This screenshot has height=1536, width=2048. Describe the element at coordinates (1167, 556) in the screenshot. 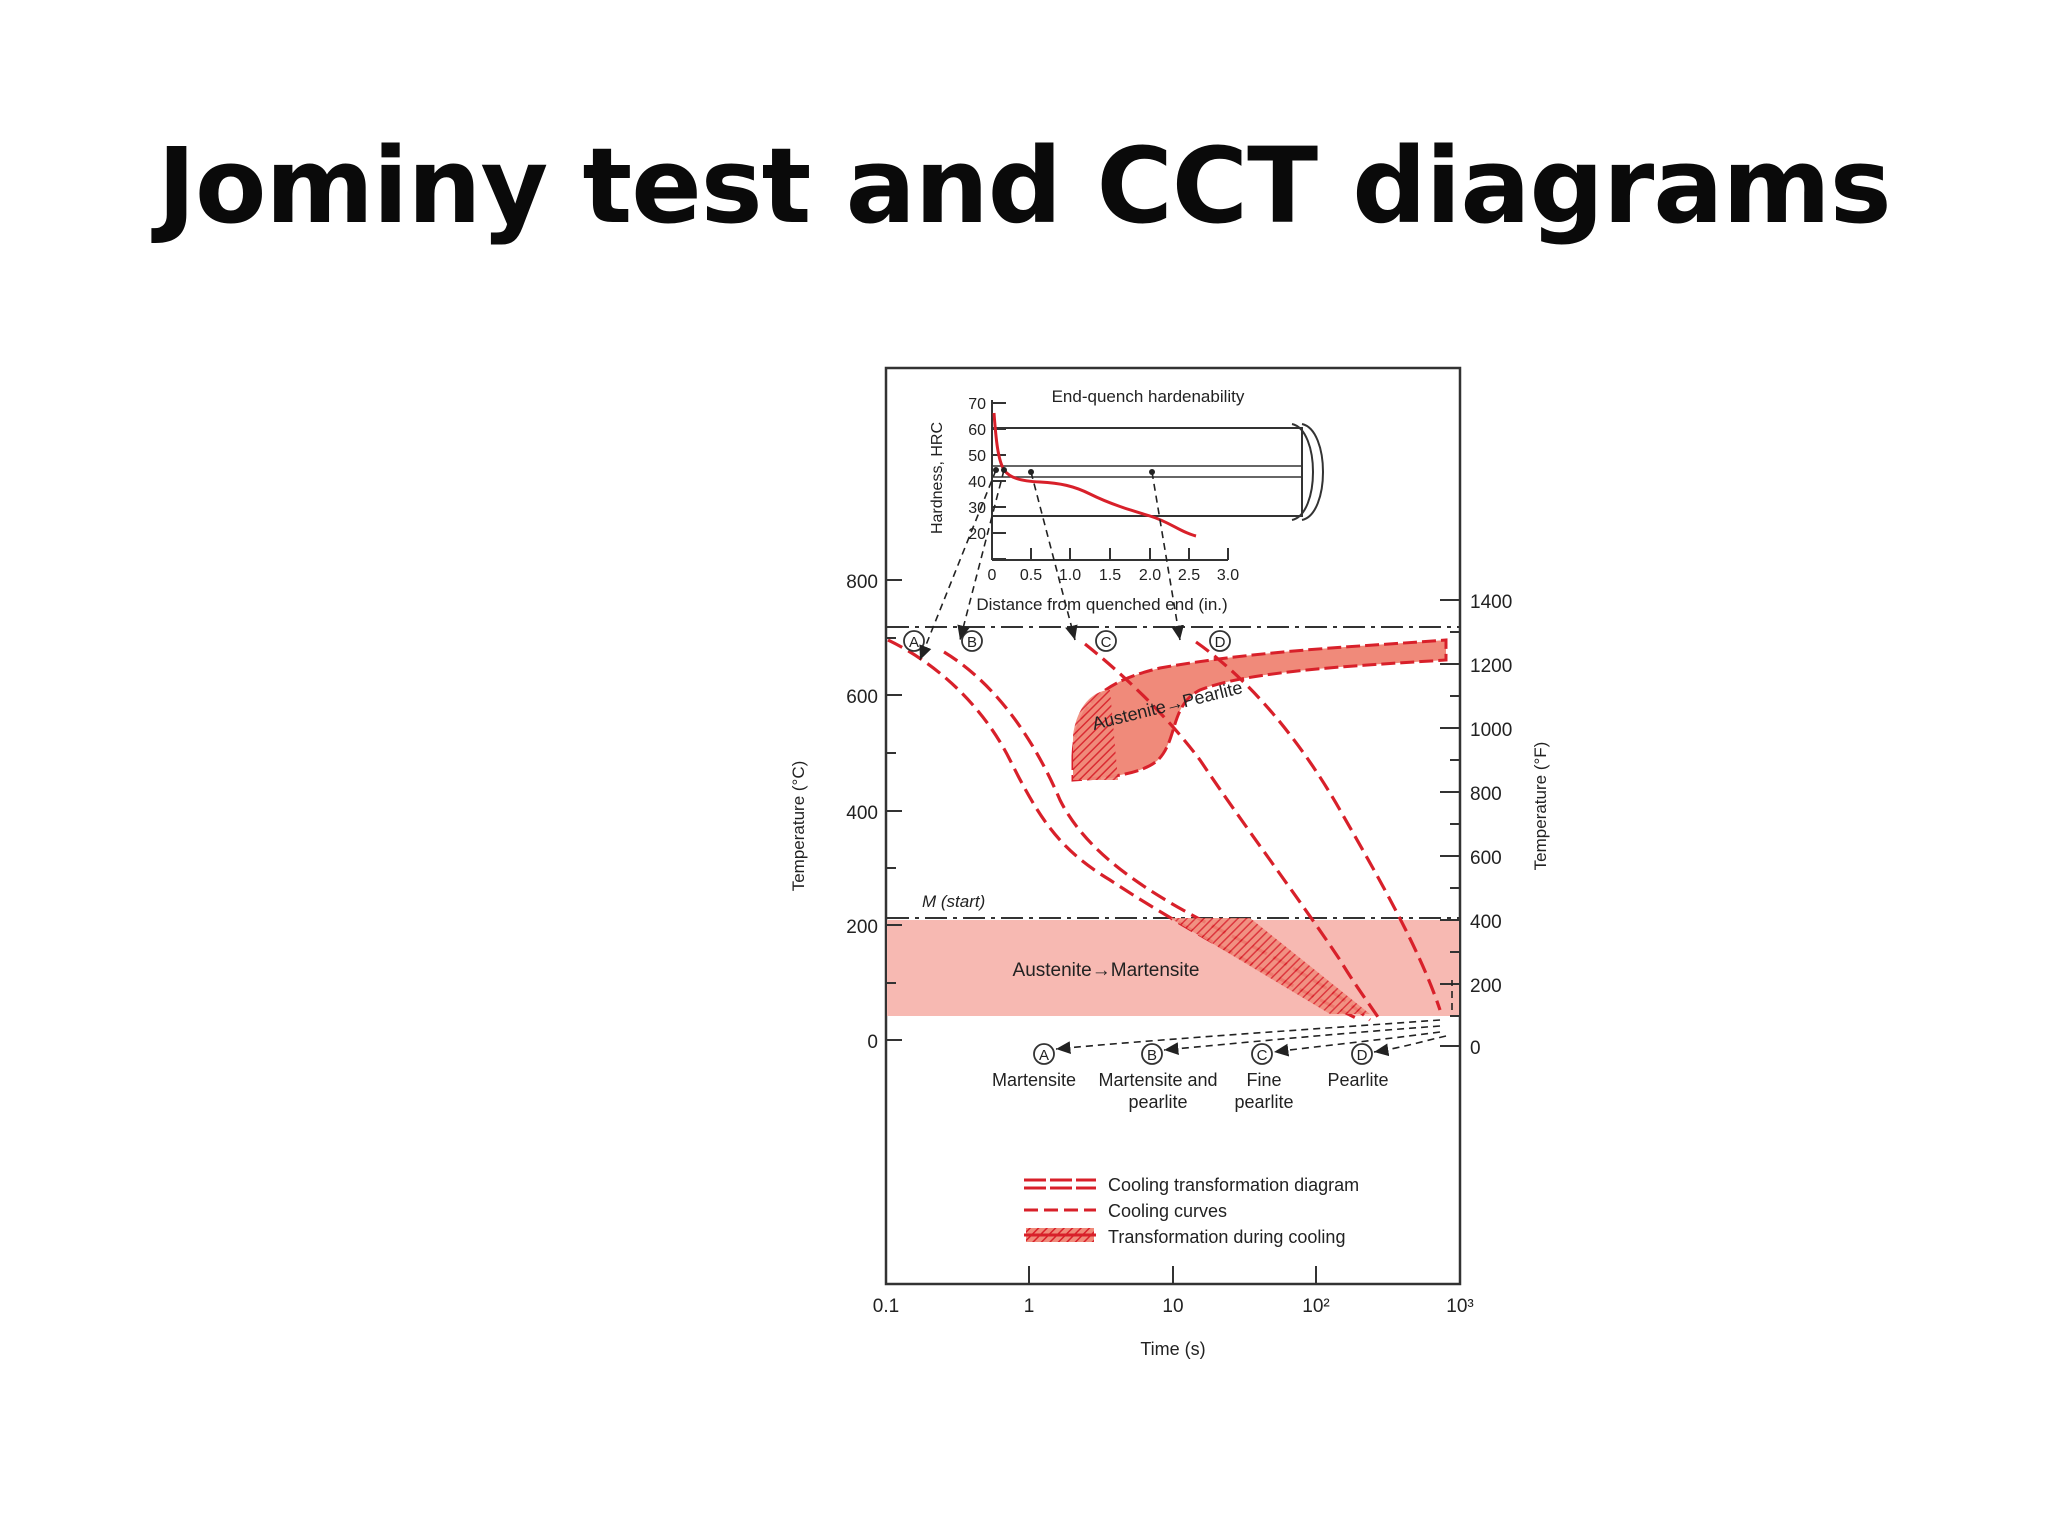

I see `jominy-link-d` at that location.